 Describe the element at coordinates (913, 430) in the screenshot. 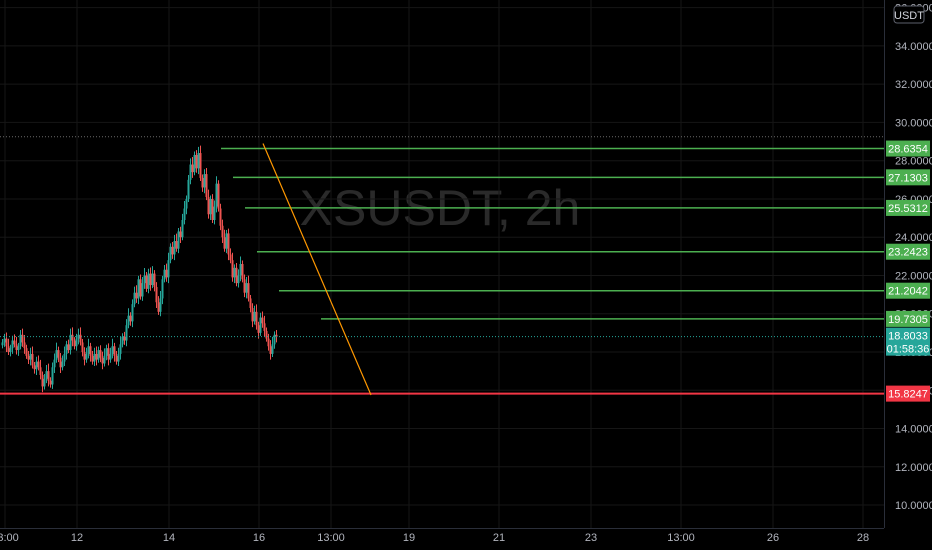

I see `y-tick-label: 14.0000` at that location.